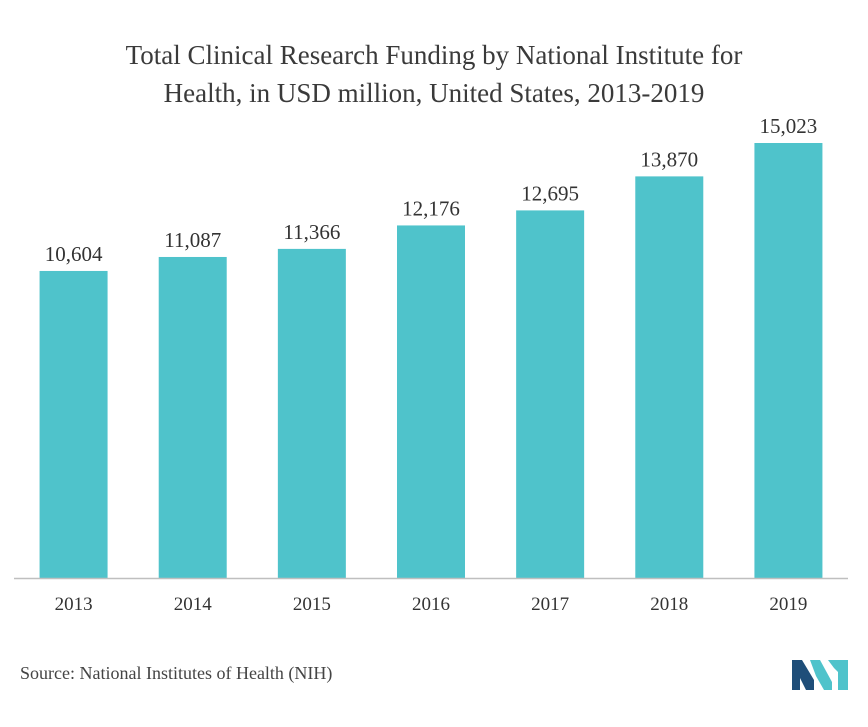  I want to click on x-tick-labels-group: 2013 2014 2015 2016 2017 2018 2019, so click(431, 604).